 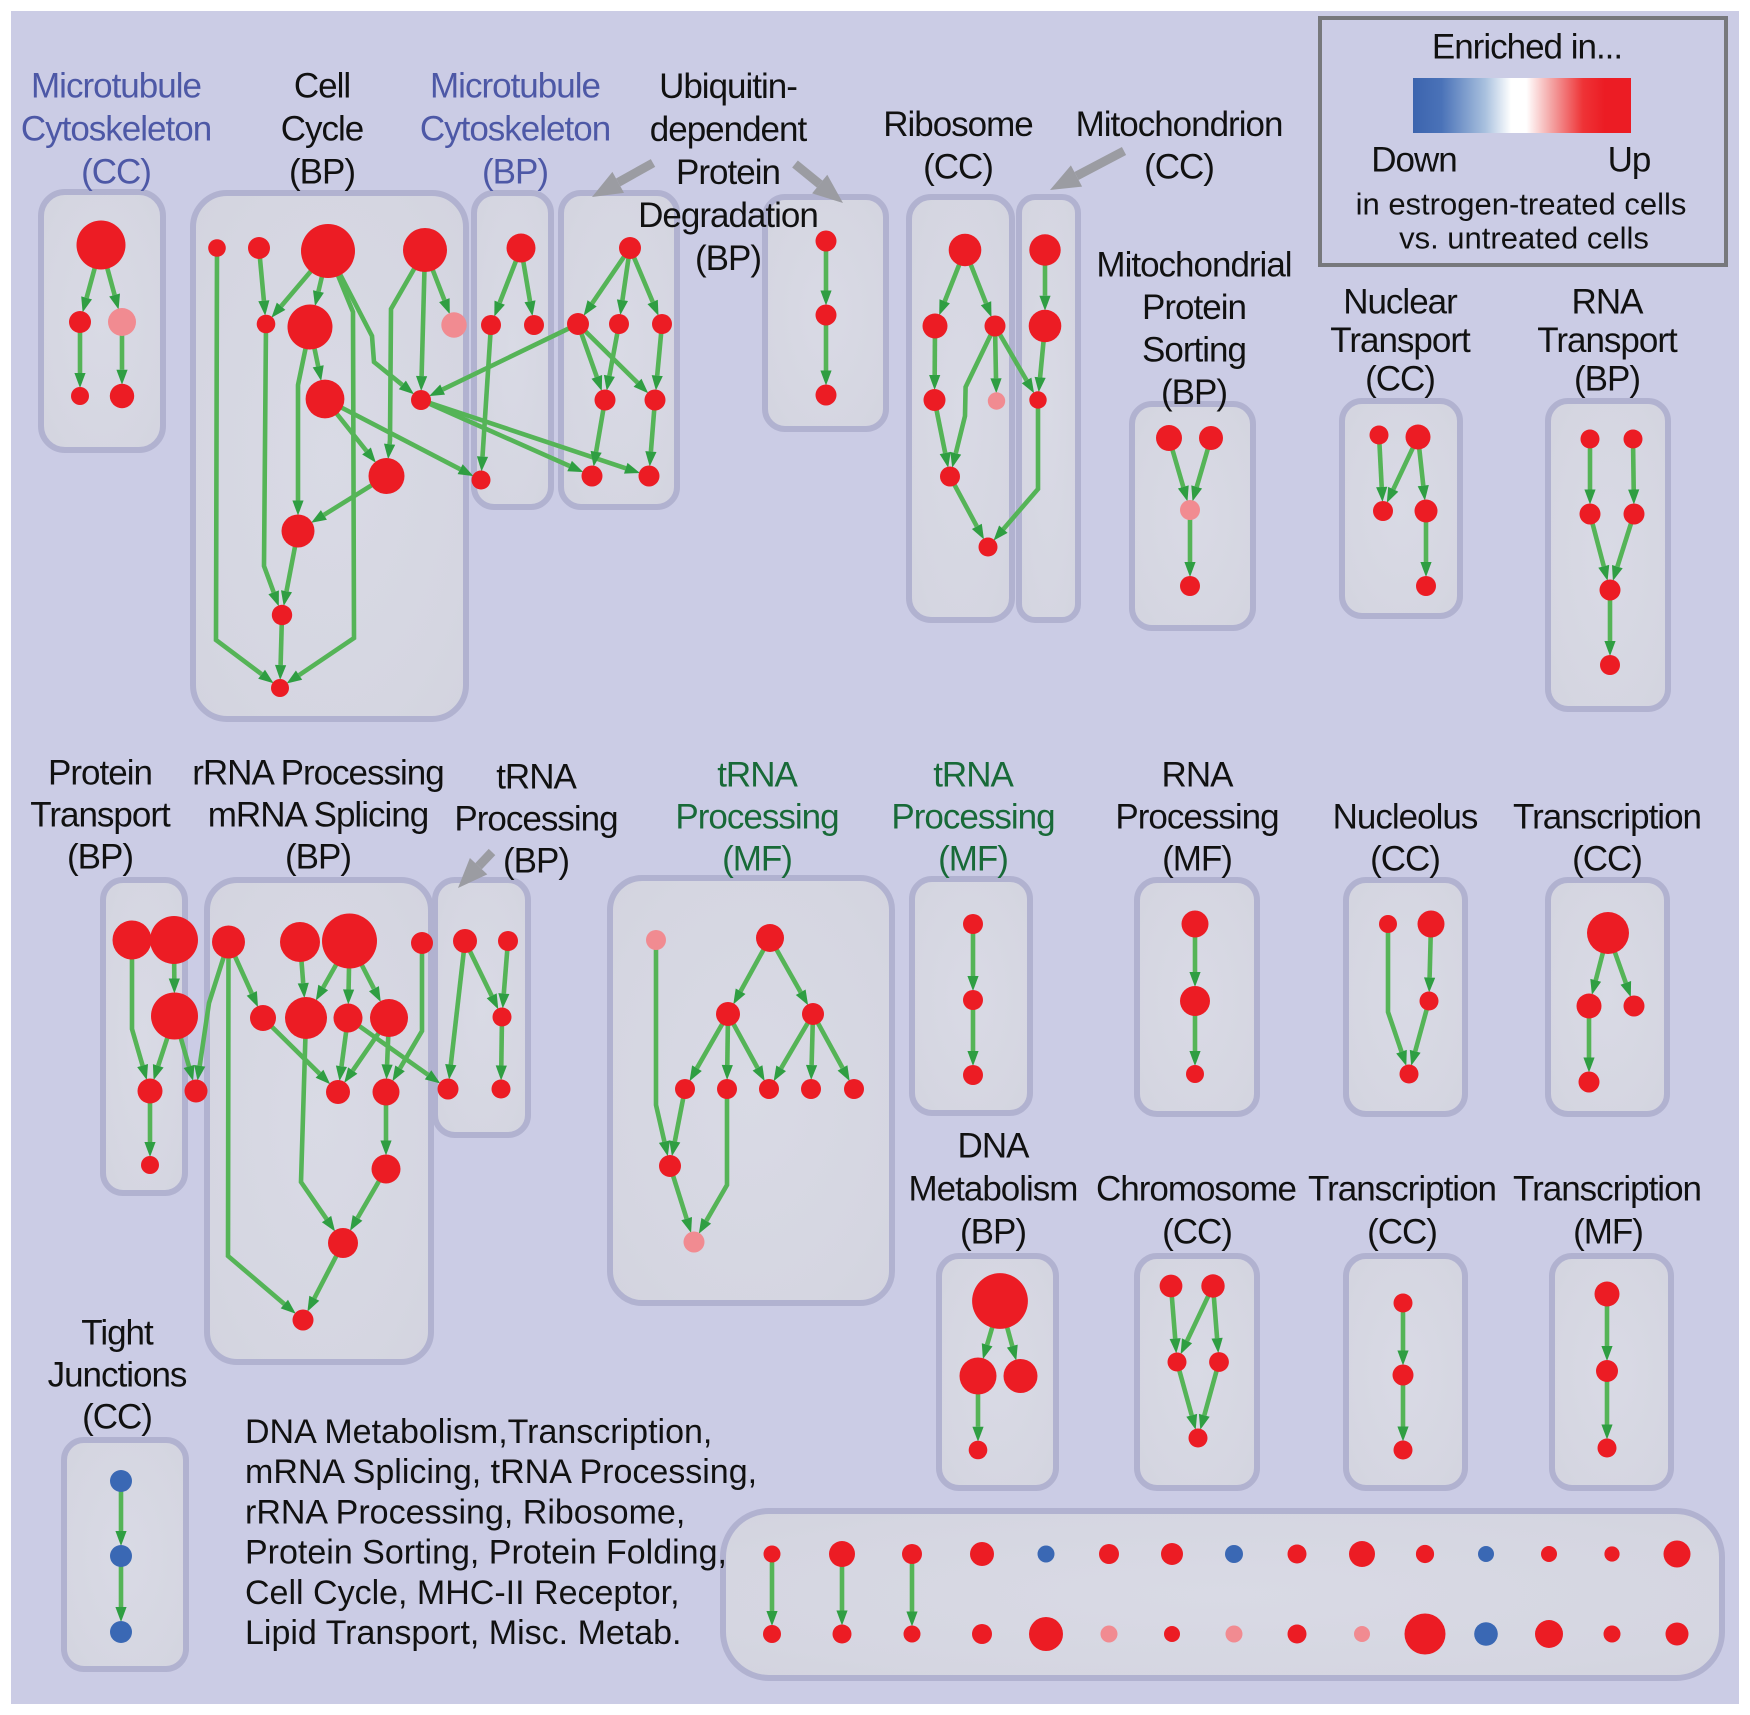 What do you see at coordinates (322, 86) in the screenshot?
I see `svg-text: Cell` at bounding box center [322, 86].